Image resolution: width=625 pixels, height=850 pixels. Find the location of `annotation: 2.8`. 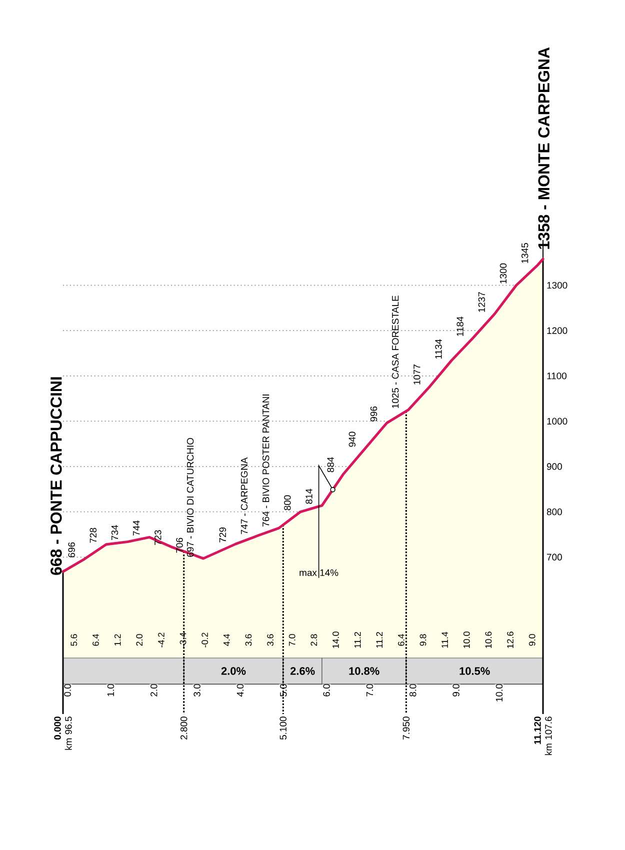

annotation: 2.8 is located at coordinates (314, 640).